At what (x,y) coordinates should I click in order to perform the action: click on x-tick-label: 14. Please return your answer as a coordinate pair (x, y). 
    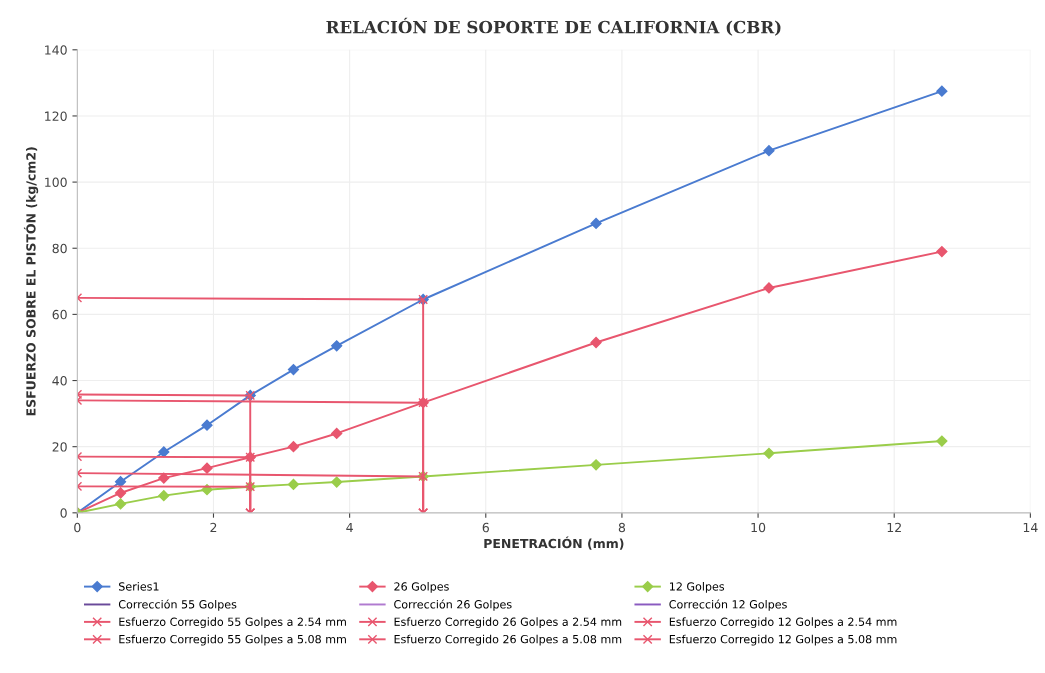
    Looking at the image, I should click on (1030, 527).